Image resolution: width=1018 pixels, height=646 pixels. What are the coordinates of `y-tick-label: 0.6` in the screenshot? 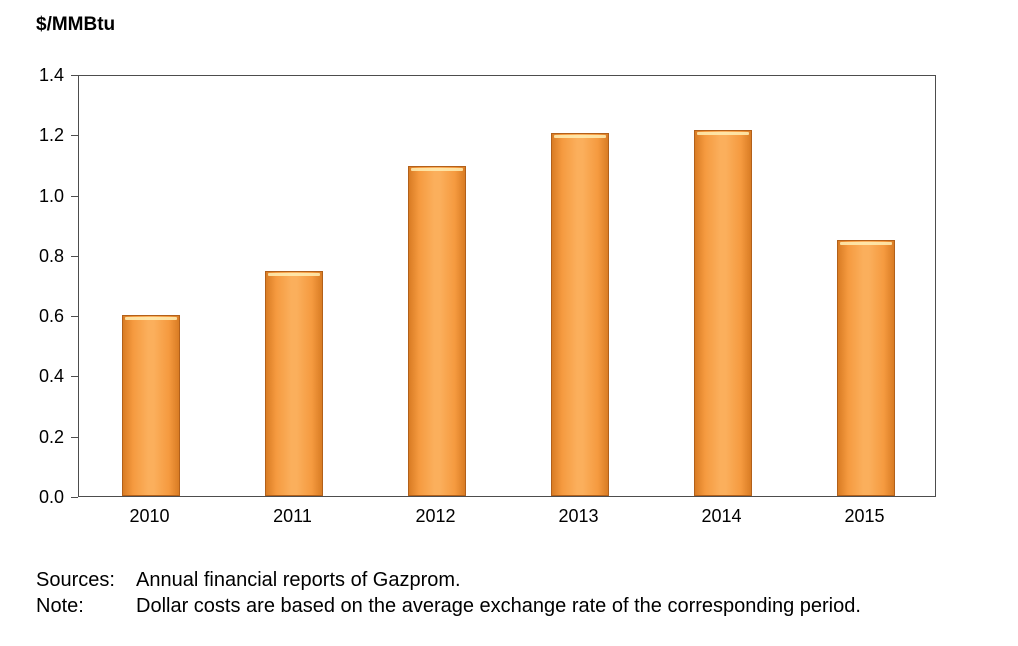 It's located at (51, 316).